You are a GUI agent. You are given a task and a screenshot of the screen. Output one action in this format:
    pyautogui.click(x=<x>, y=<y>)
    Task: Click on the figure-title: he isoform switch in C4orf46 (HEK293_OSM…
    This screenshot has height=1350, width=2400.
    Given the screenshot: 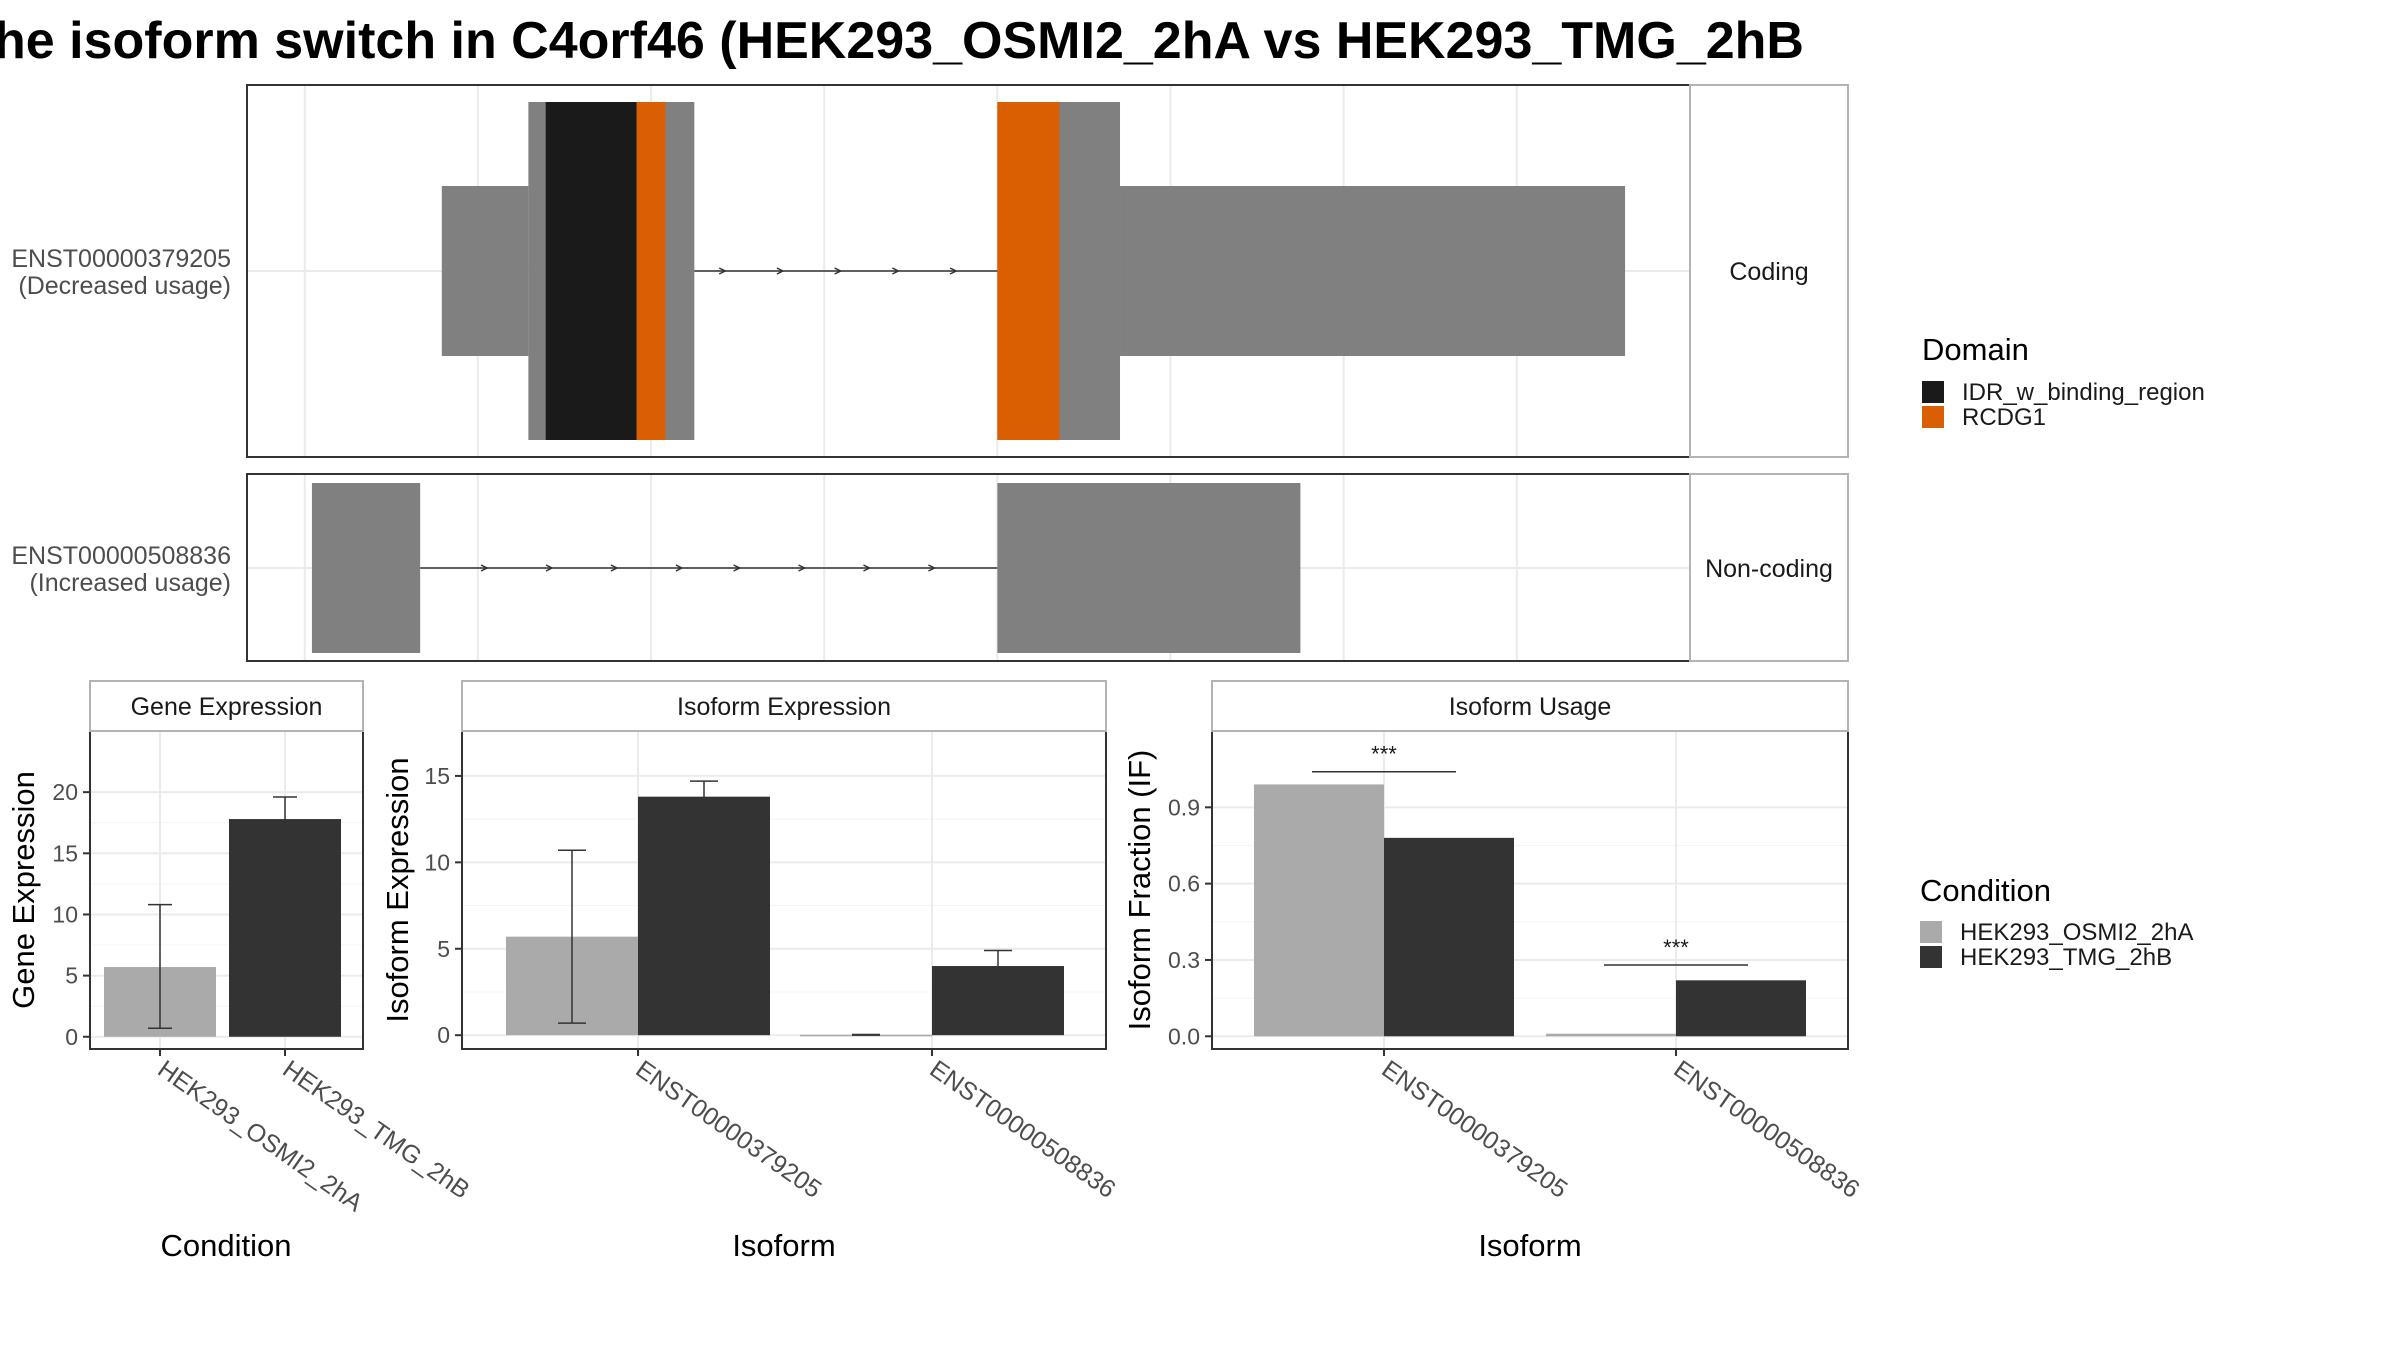 What is the action you would take?
    pyautogui.click(x=902, y=41)
    